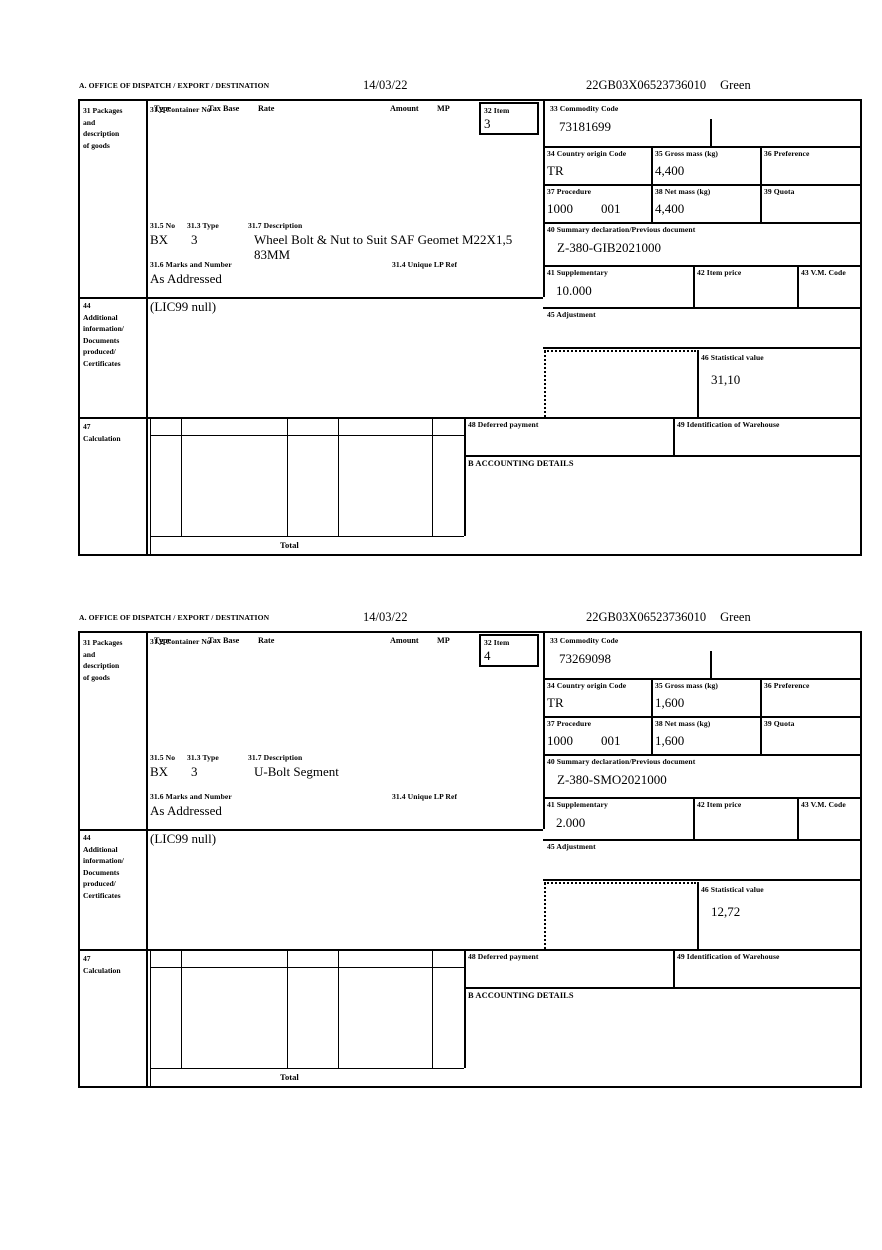 The image size is (882, 1250). What do you see at coordinates (687, 695) in the screenshot?
I see `box-35-gross-mass: 35 Gross mass (kg) 1,600` at bounding box center [687, 695].